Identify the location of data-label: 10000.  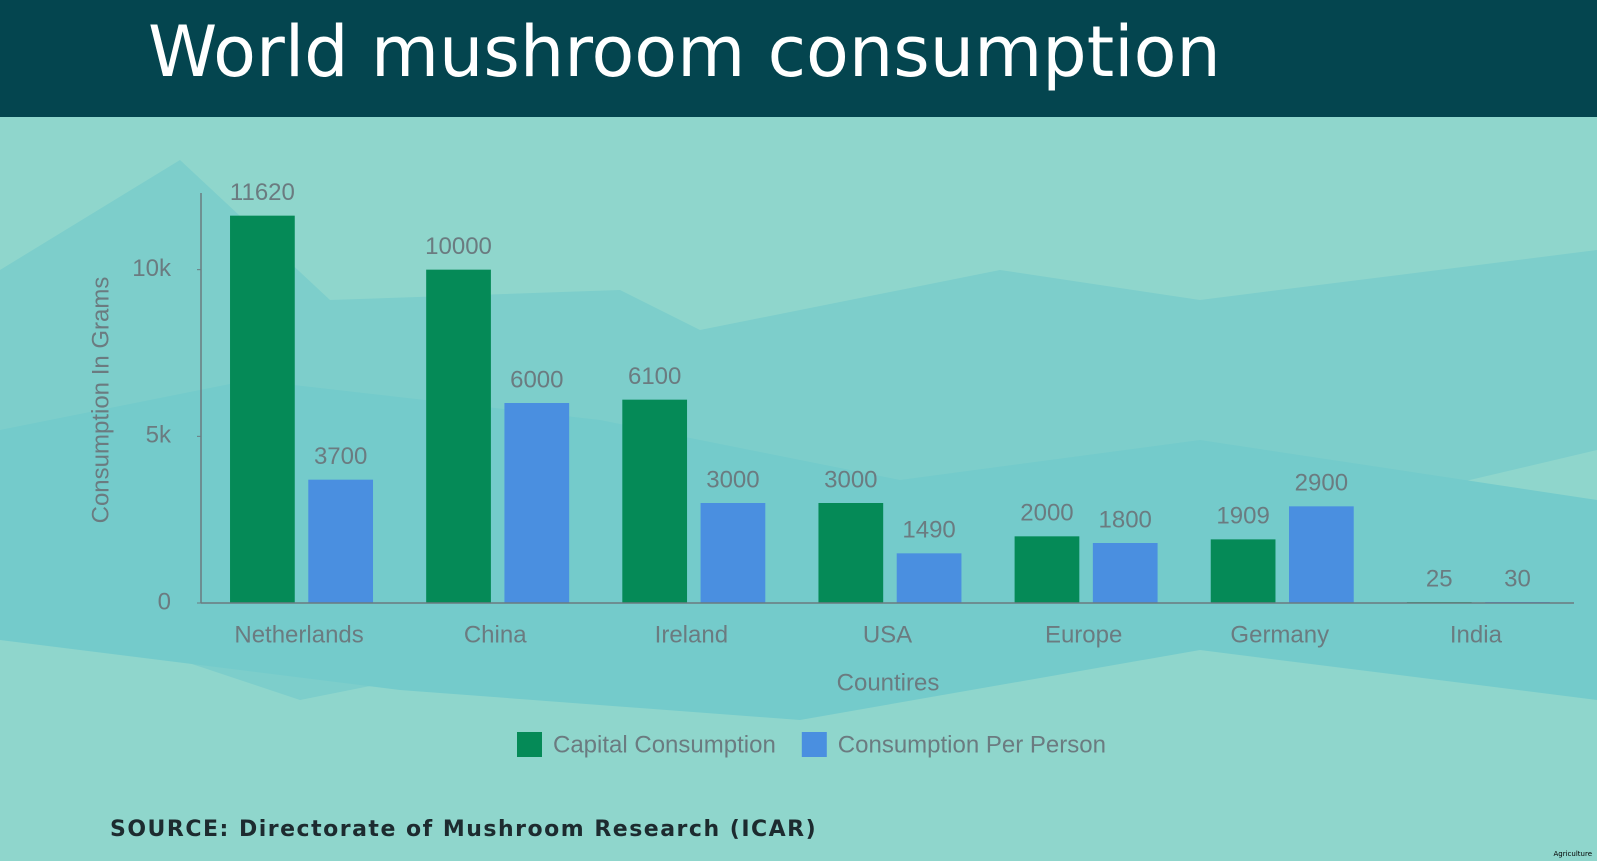
(458, 246).